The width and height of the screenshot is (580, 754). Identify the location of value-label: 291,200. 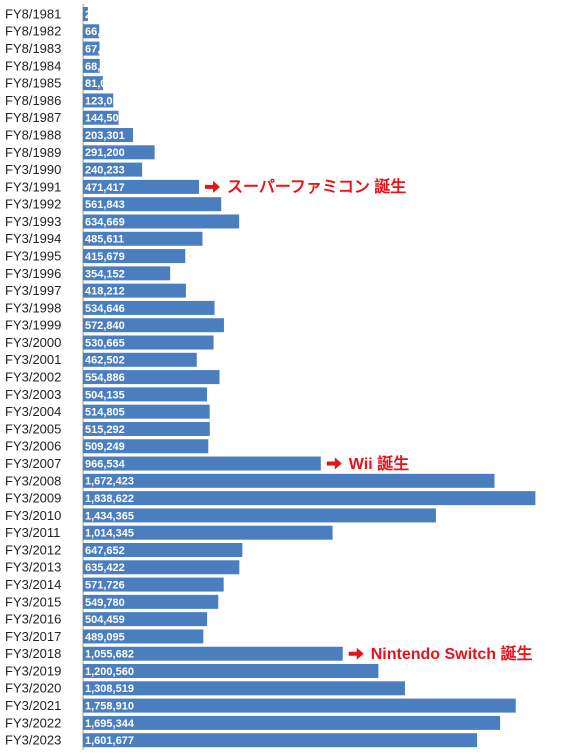
(105, 153).